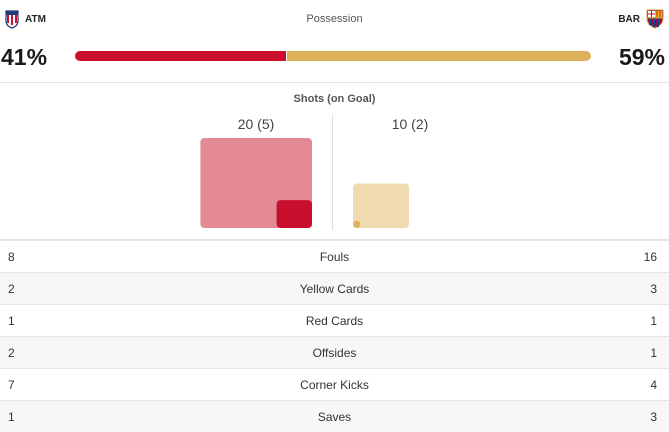 This screenshot has width=669, height=432. I want to click on home-team: ATM, so click(25, 19).